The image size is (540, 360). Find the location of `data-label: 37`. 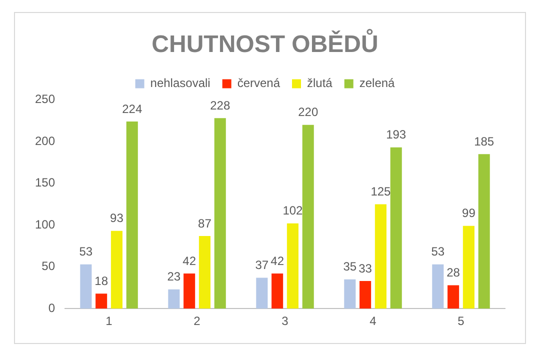

data-label: 37 is located at coordinates (262, 265).